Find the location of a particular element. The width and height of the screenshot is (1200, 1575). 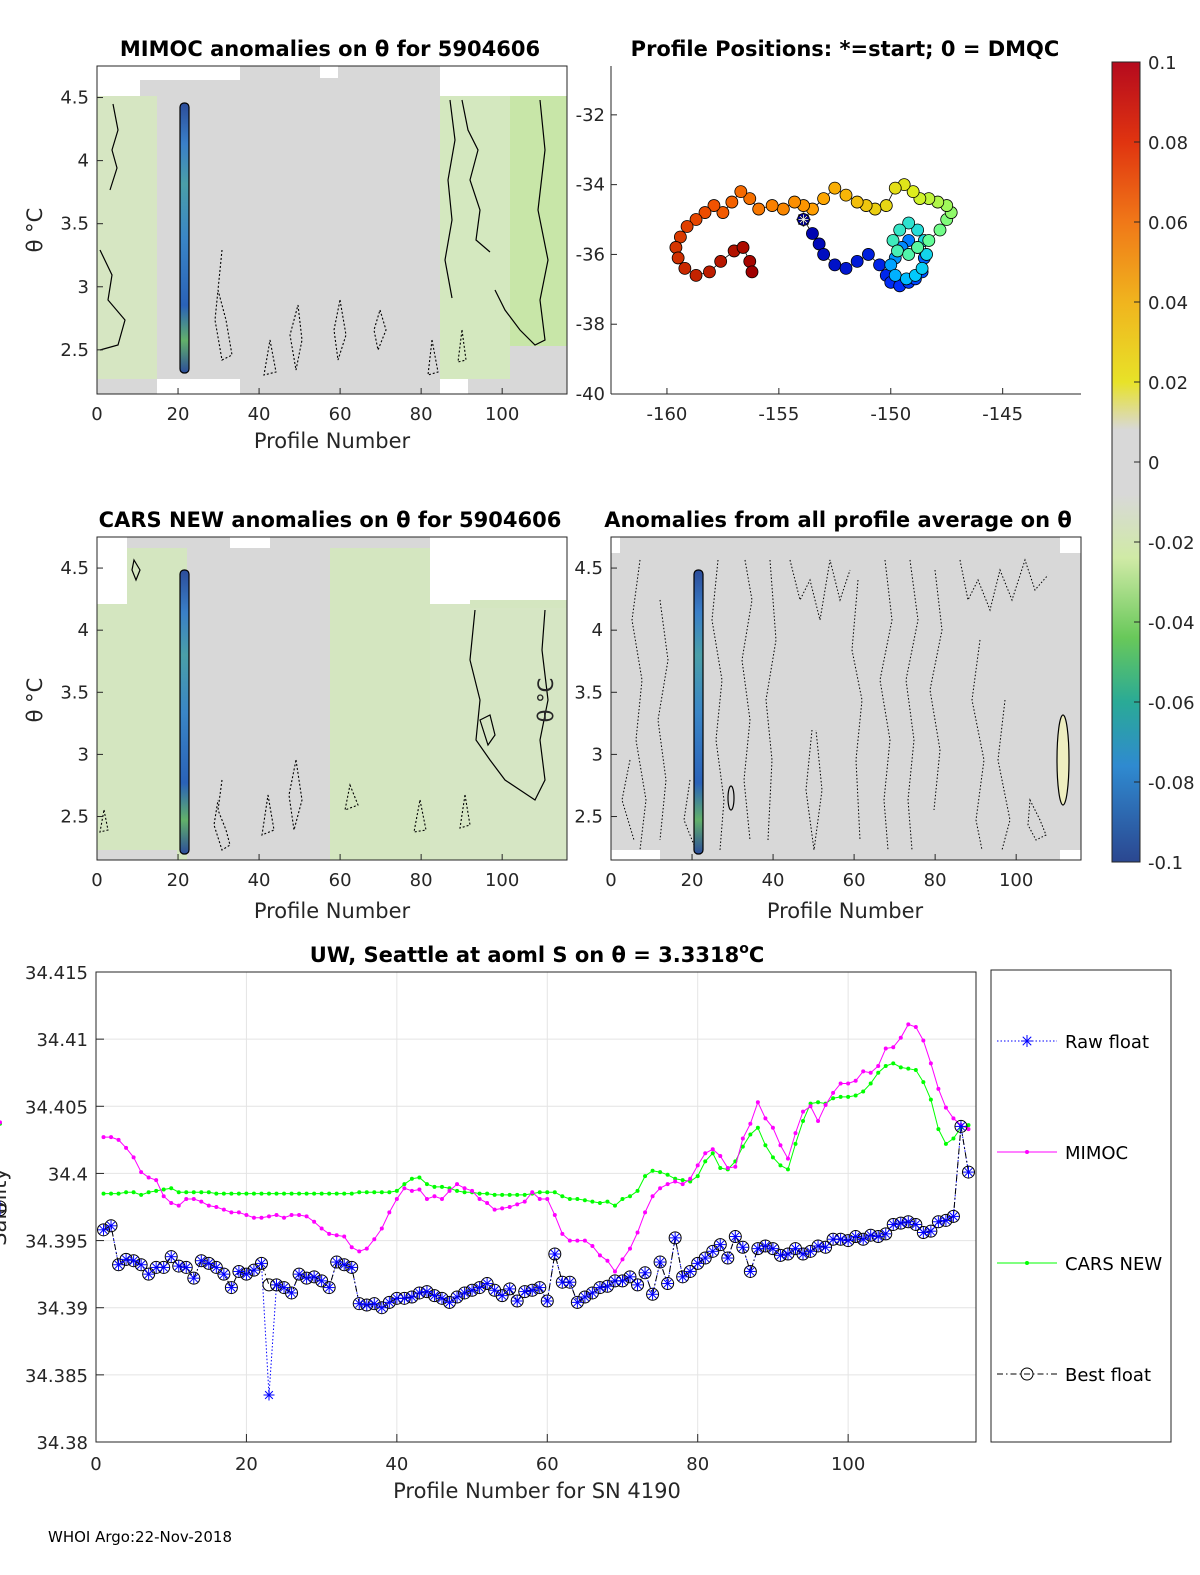

positions-start-marker is located at coordinates (803, 219).